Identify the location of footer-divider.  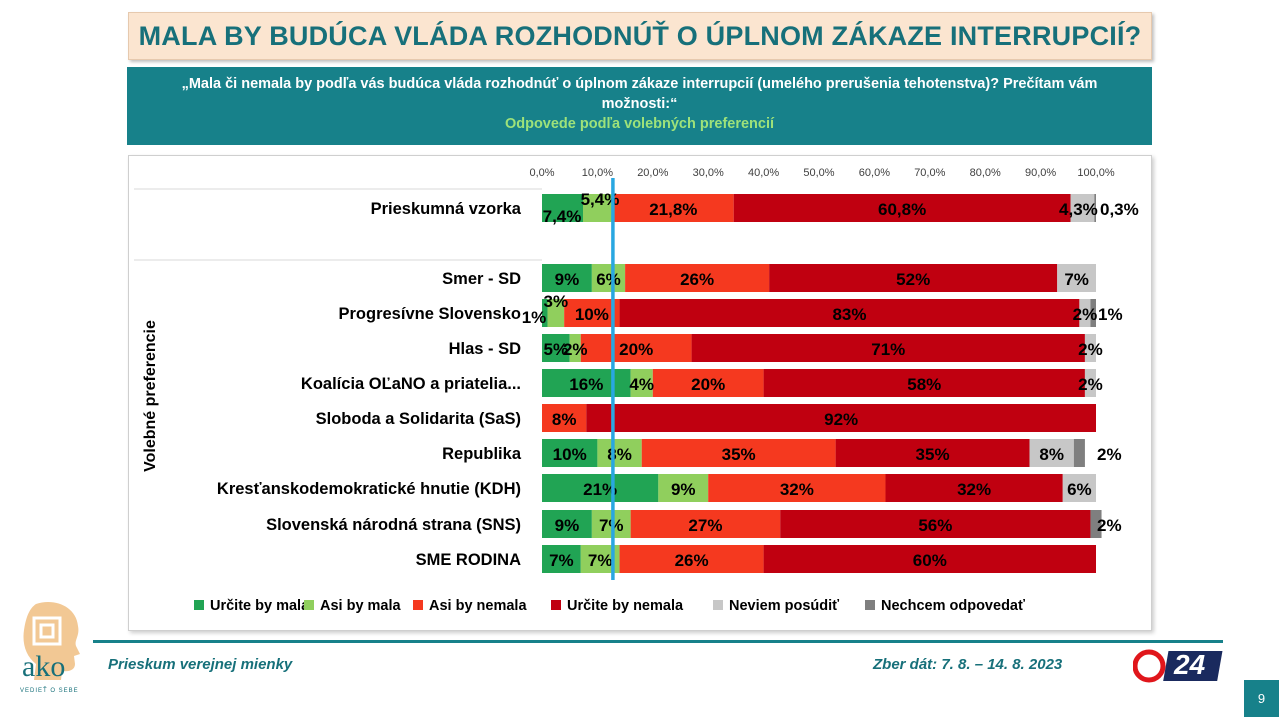
(658, 641).